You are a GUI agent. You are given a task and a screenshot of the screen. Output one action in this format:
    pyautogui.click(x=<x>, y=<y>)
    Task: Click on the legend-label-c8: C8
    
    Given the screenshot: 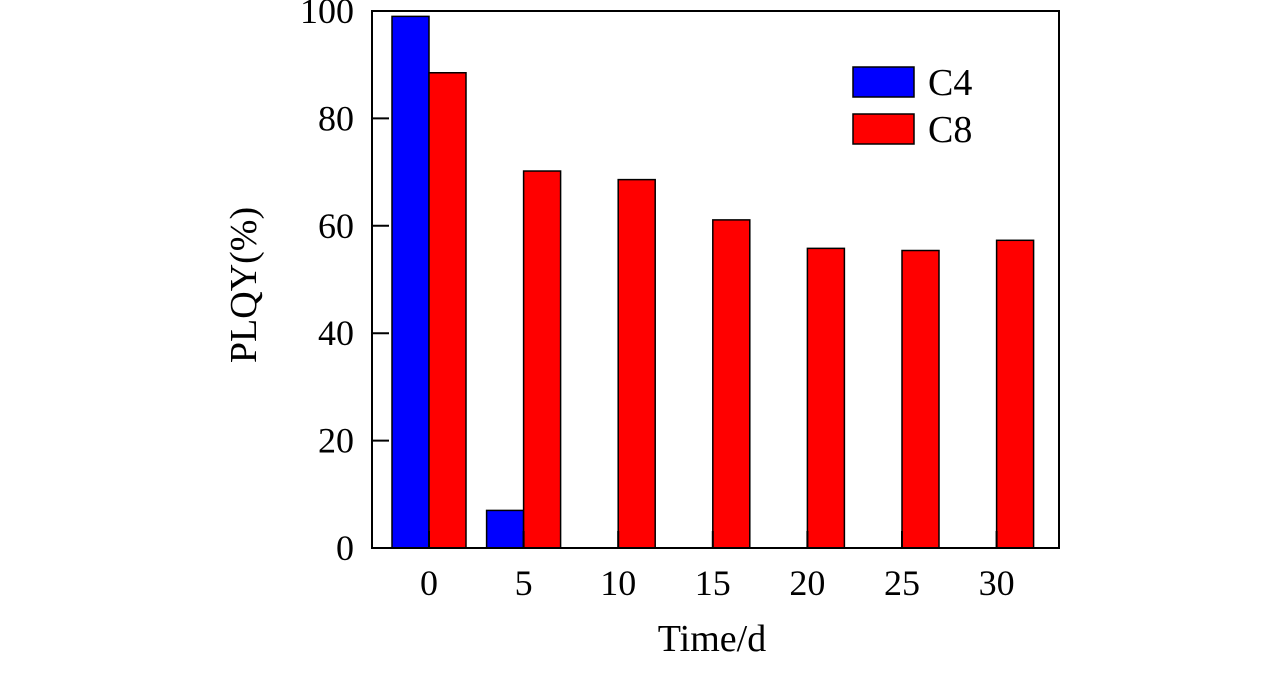 What is the action you would take?
    pyautogui.click(x=950, y=130)
    